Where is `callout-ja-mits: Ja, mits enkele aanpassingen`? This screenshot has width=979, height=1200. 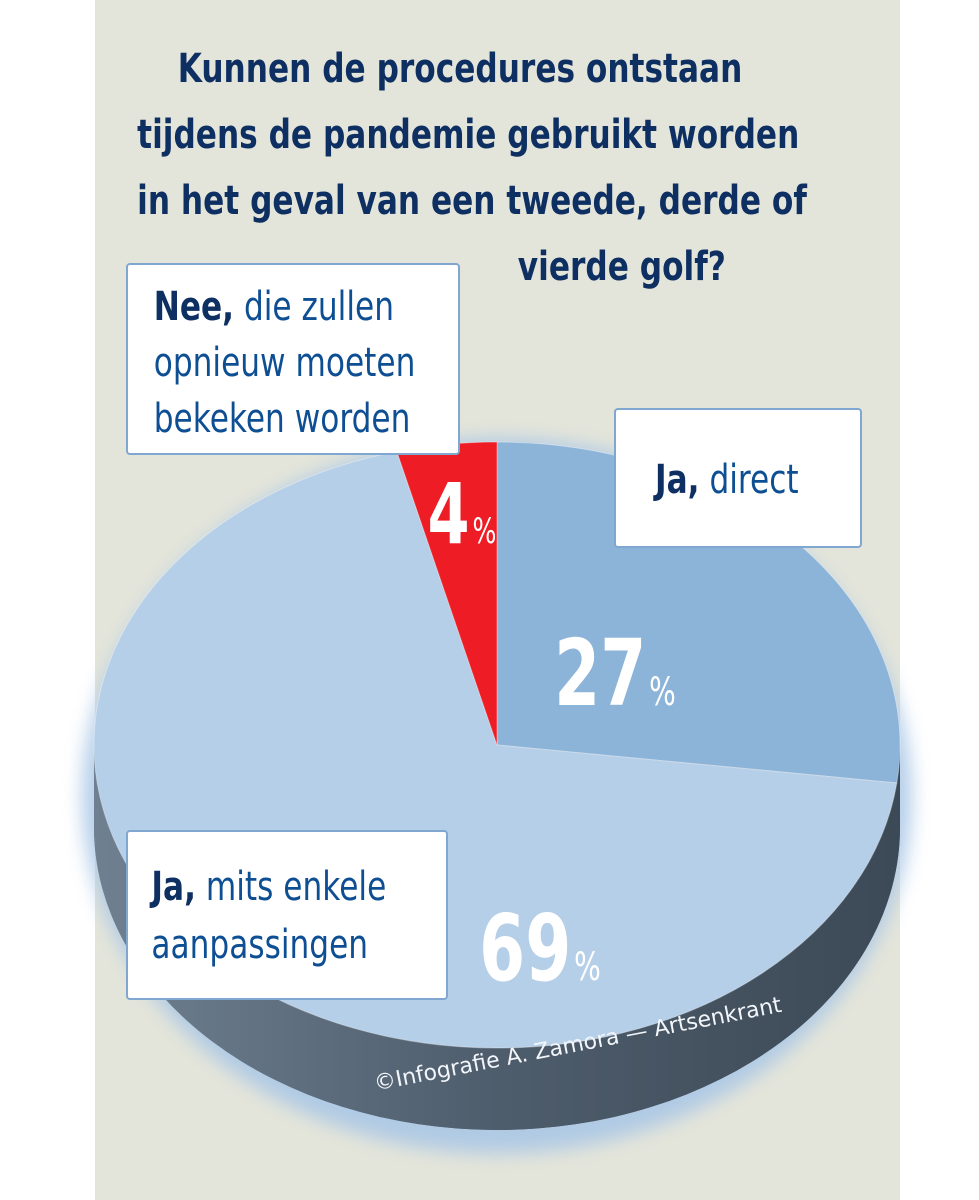 callout-ja-mits: Ja, mits enkele aanpassingen is located at coordinates (287, 915).